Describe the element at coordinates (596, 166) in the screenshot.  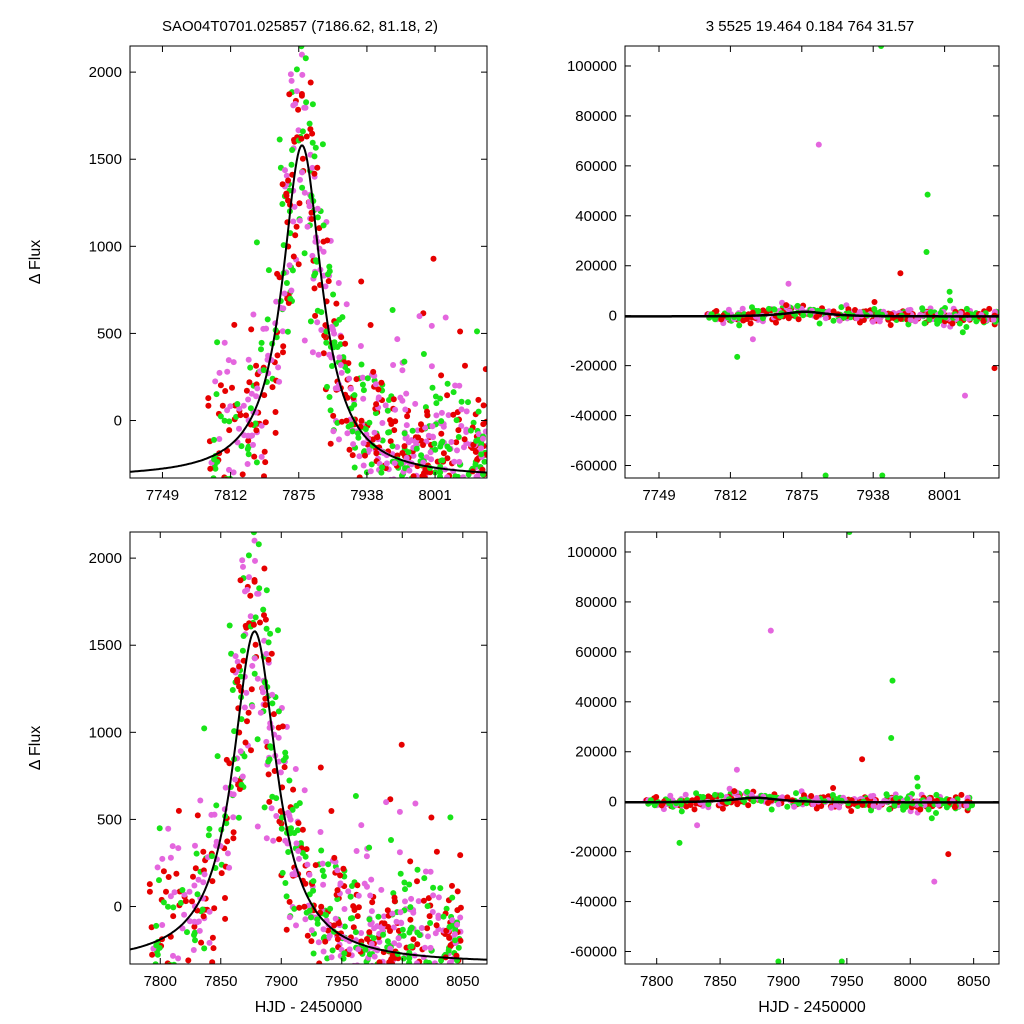
I see `y-tick-label: 60000` at that location.